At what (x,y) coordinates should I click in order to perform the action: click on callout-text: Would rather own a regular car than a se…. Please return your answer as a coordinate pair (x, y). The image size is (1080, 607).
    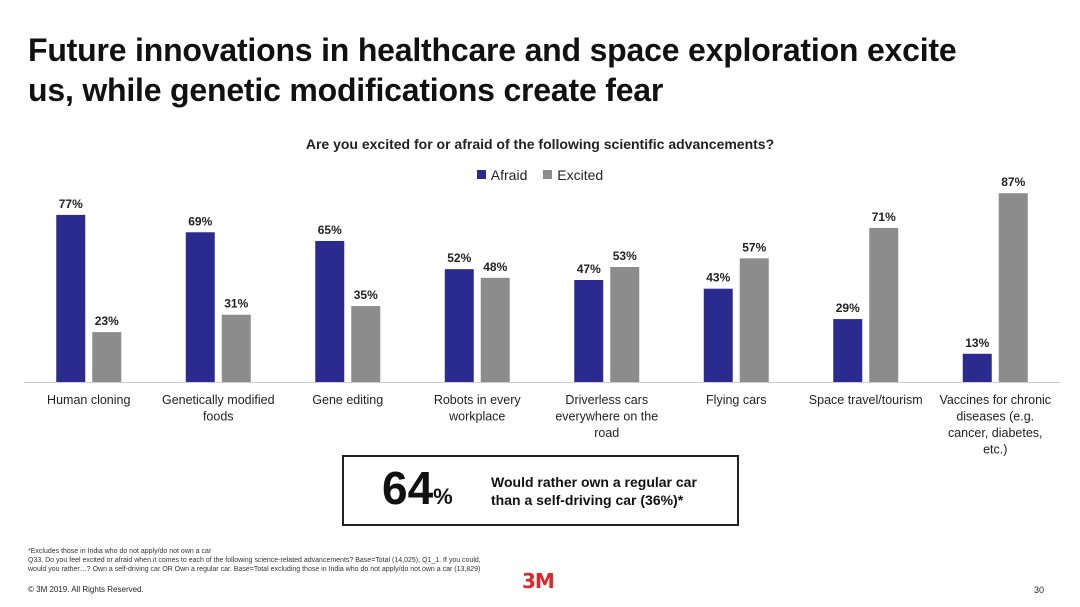
    Looking at the image, I should click on (611, 491).